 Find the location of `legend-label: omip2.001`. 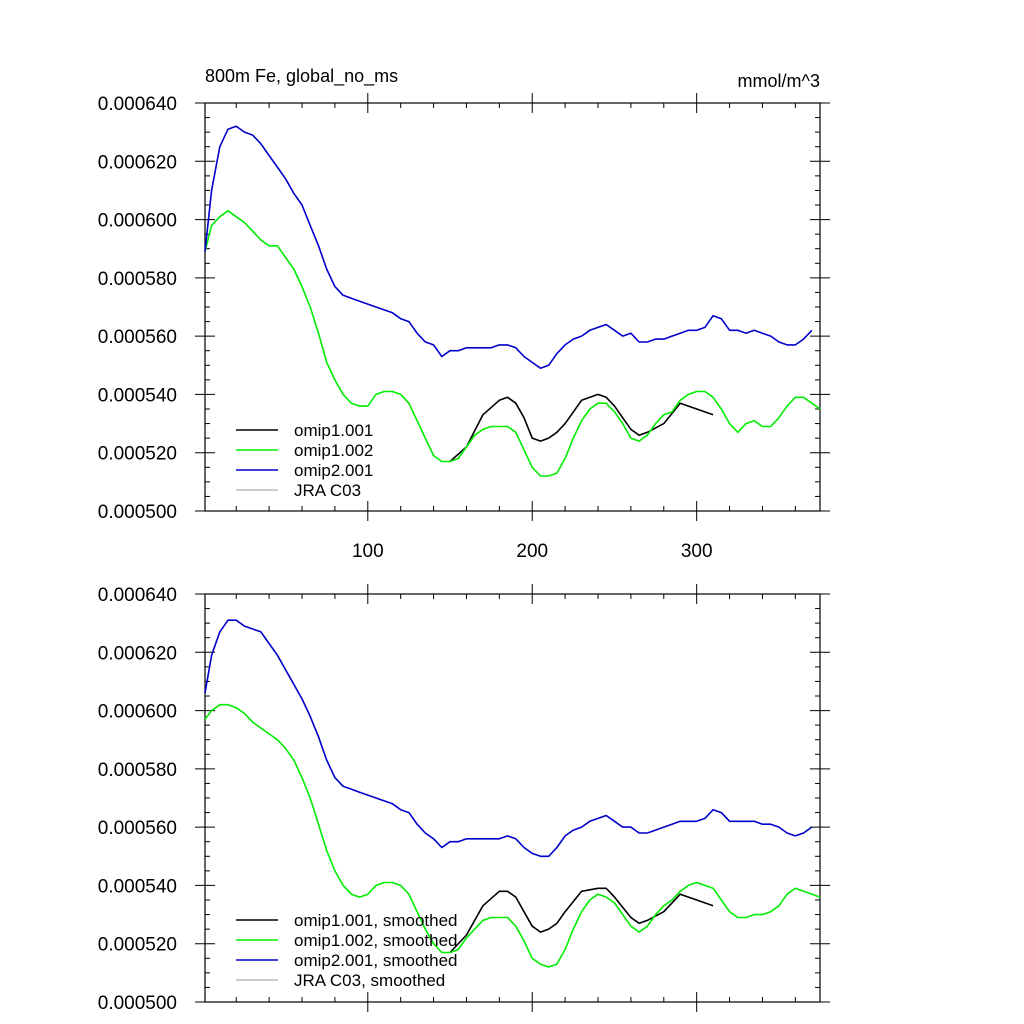

legend-label: omip2.001 is located at coordinates (333, 470).